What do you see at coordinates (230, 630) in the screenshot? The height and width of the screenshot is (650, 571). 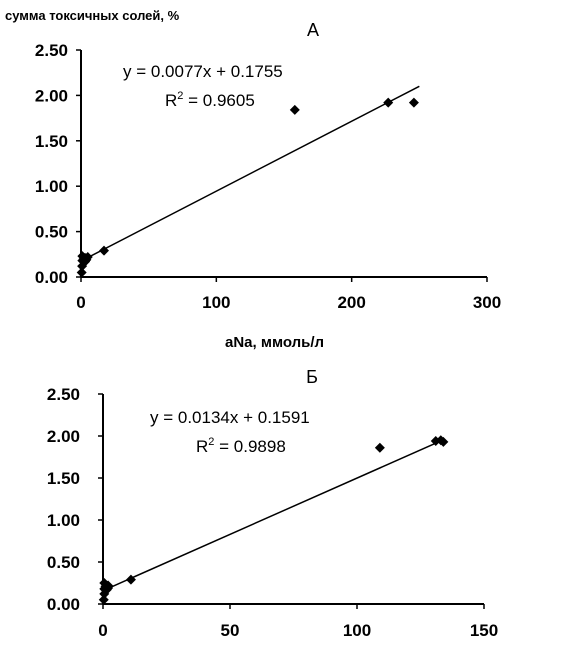 I see `x-tick-label: 50` at bounding box center [230, 630].